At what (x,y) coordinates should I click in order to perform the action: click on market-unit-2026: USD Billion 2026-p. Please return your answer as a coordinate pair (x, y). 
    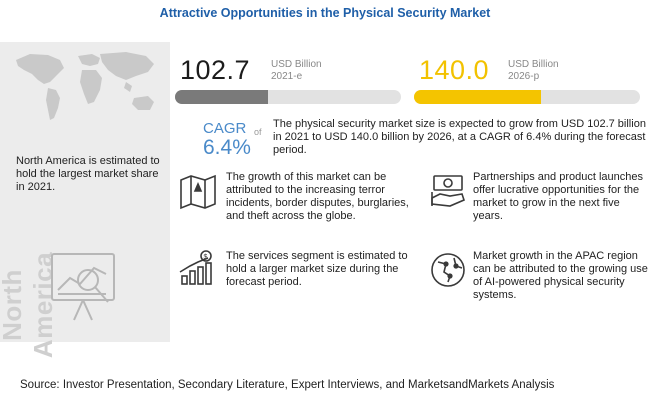
    Looking at the image, I should click on (533, 71).